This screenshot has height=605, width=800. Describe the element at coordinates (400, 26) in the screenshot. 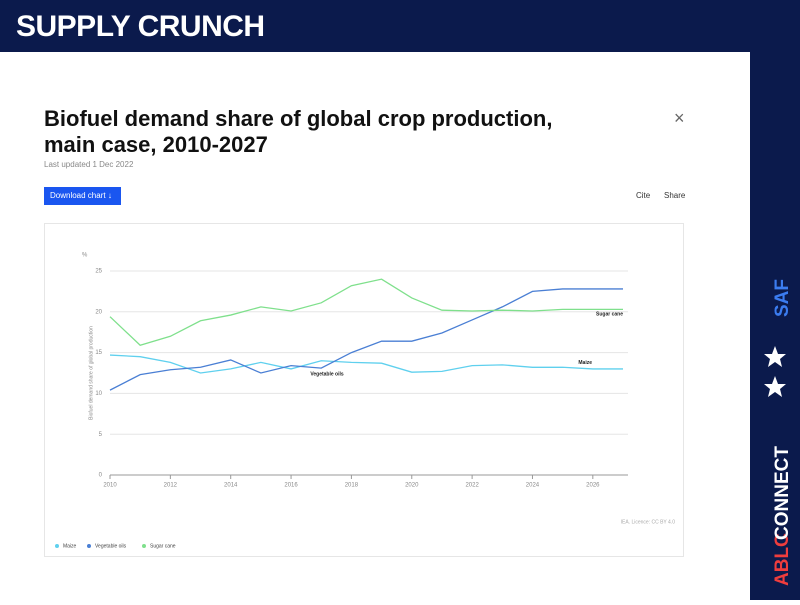

I see `header-bar` at that location.